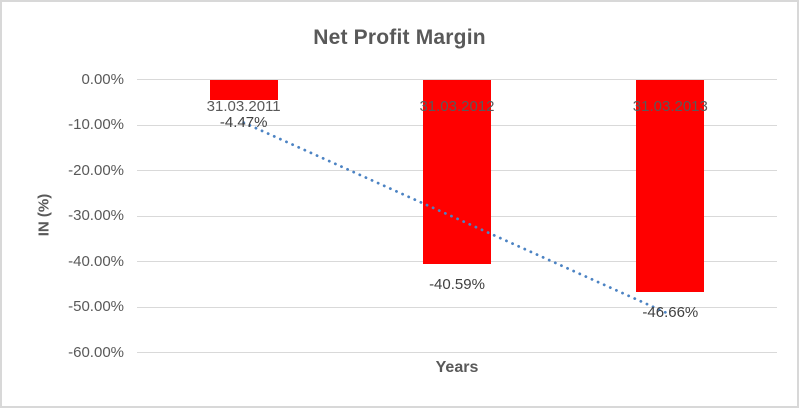 The height and width of the screenshot is (408, 799). I want to click on y-axis-tick-label: -30.00%, so click(96, 215).